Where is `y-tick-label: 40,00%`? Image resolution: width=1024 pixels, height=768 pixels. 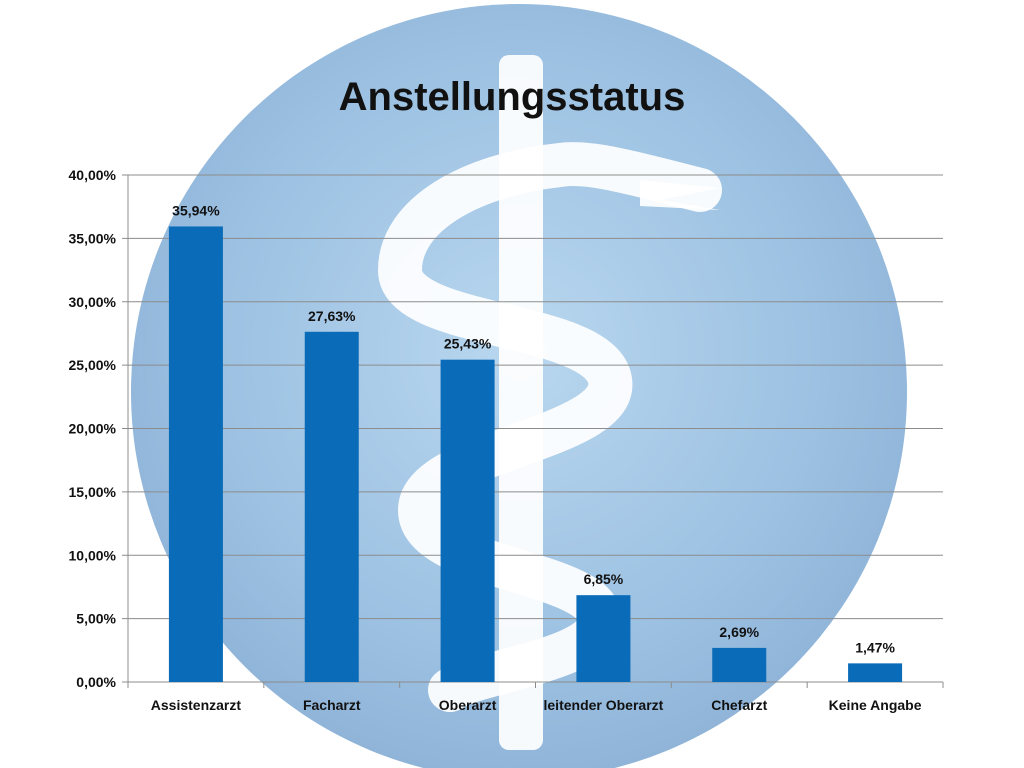
y-tick-label: 40,00% is located at coordinates (93, 175).